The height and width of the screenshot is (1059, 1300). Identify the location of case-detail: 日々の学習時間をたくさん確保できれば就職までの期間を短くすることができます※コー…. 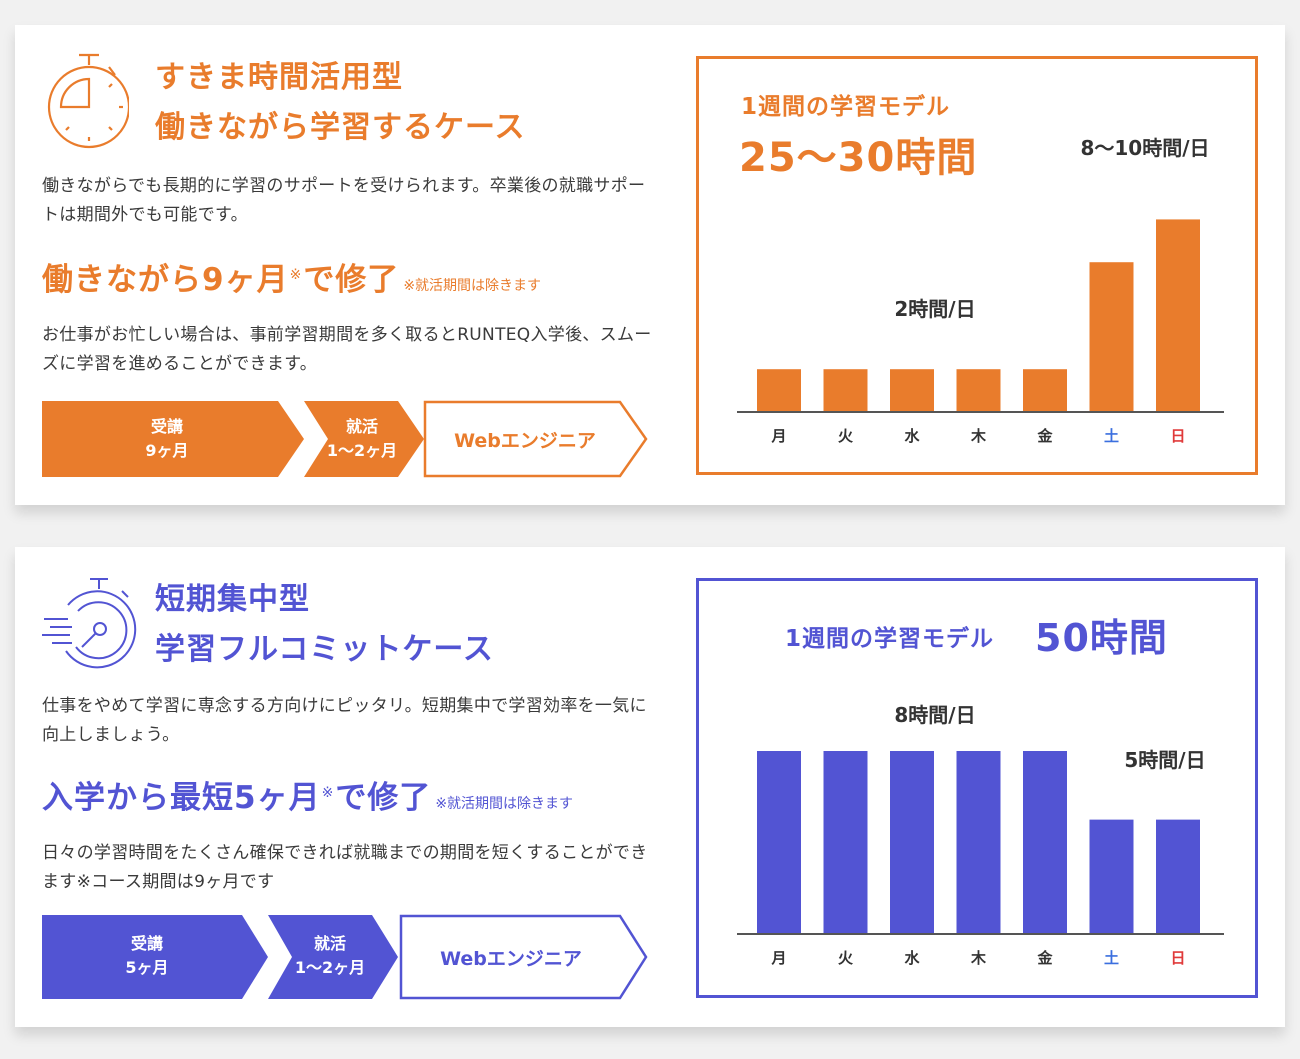
(345, 867).